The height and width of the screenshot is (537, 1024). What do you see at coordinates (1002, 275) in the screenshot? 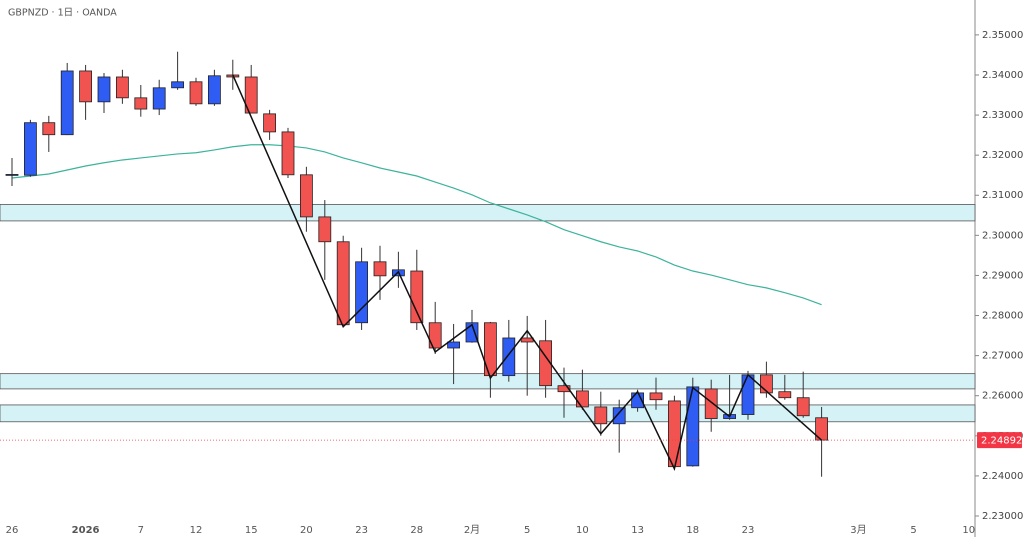
I see `y-tick-label: 2.29000` at bounding box center [1002, 275].